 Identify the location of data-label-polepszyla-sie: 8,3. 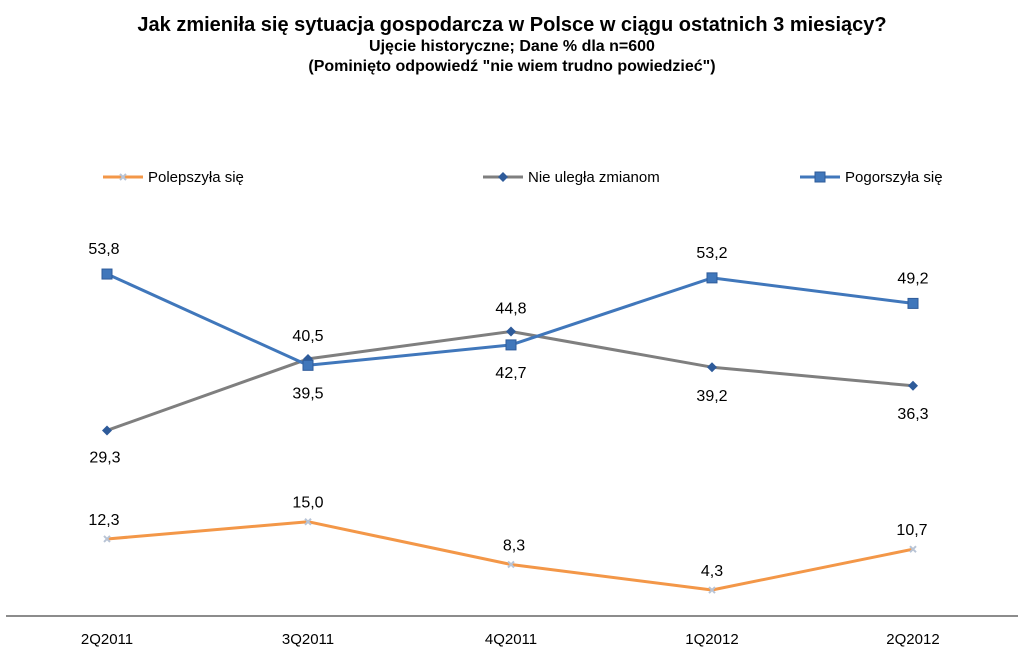
(514, 546).